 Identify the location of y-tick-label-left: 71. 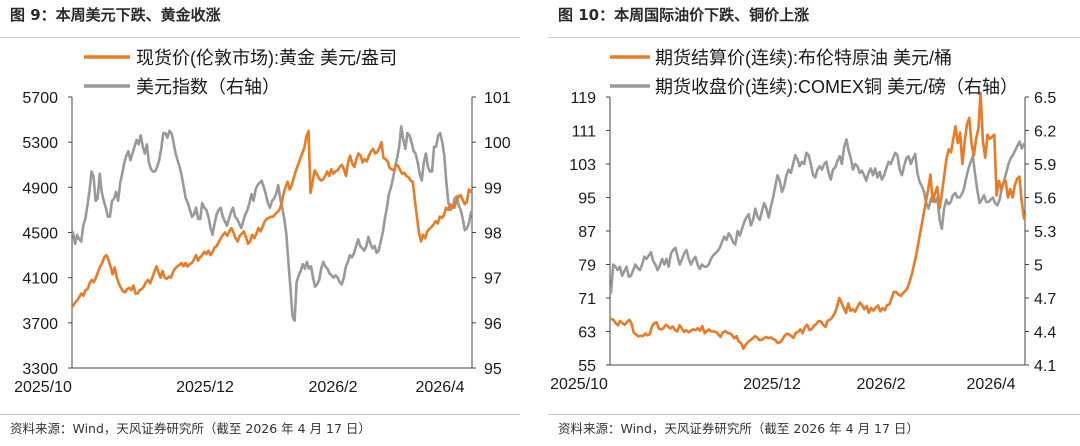
(587, 299).